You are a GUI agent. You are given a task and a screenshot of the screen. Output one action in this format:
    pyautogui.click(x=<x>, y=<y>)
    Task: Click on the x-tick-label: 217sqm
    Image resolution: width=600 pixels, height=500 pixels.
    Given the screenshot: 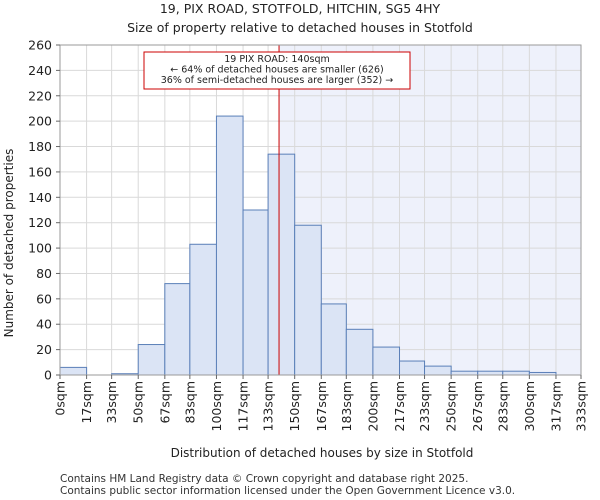 What is the action you would take?
    pyautogui.click(x=399, y=406)
    